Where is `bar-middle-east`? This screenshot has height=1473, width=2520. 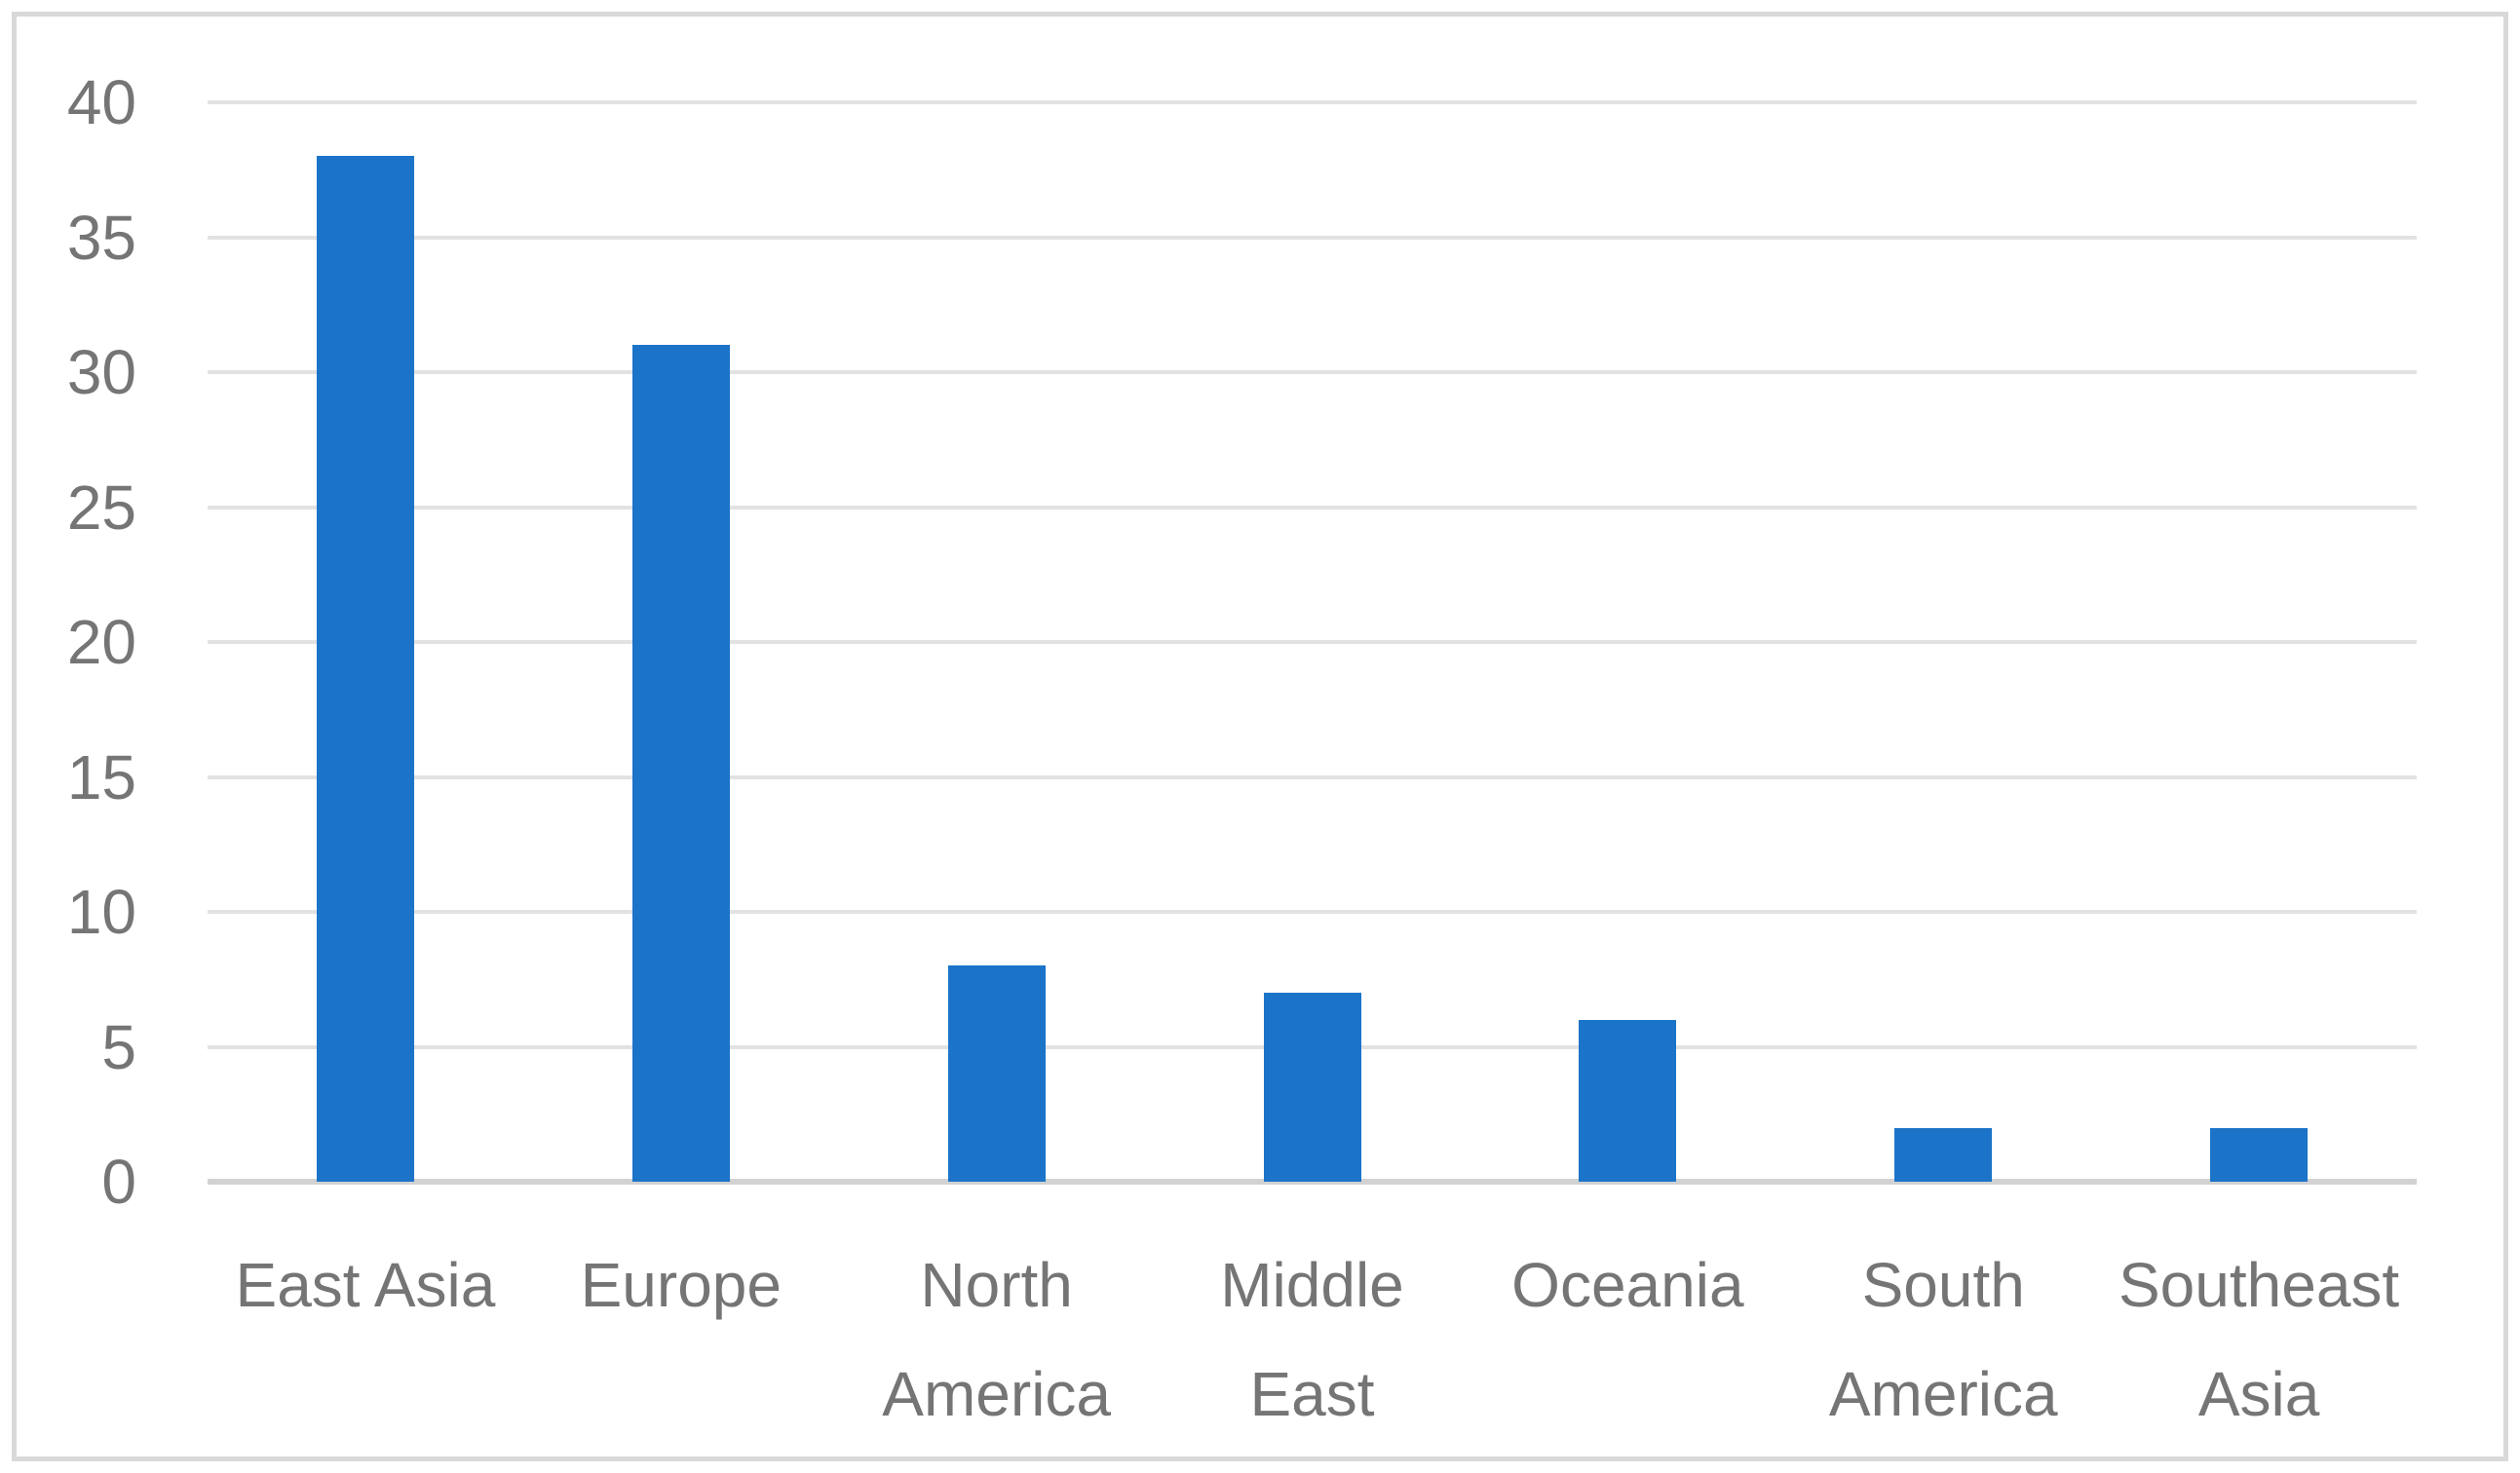
bar-middle-east is located at coordinates (1312, 1087).